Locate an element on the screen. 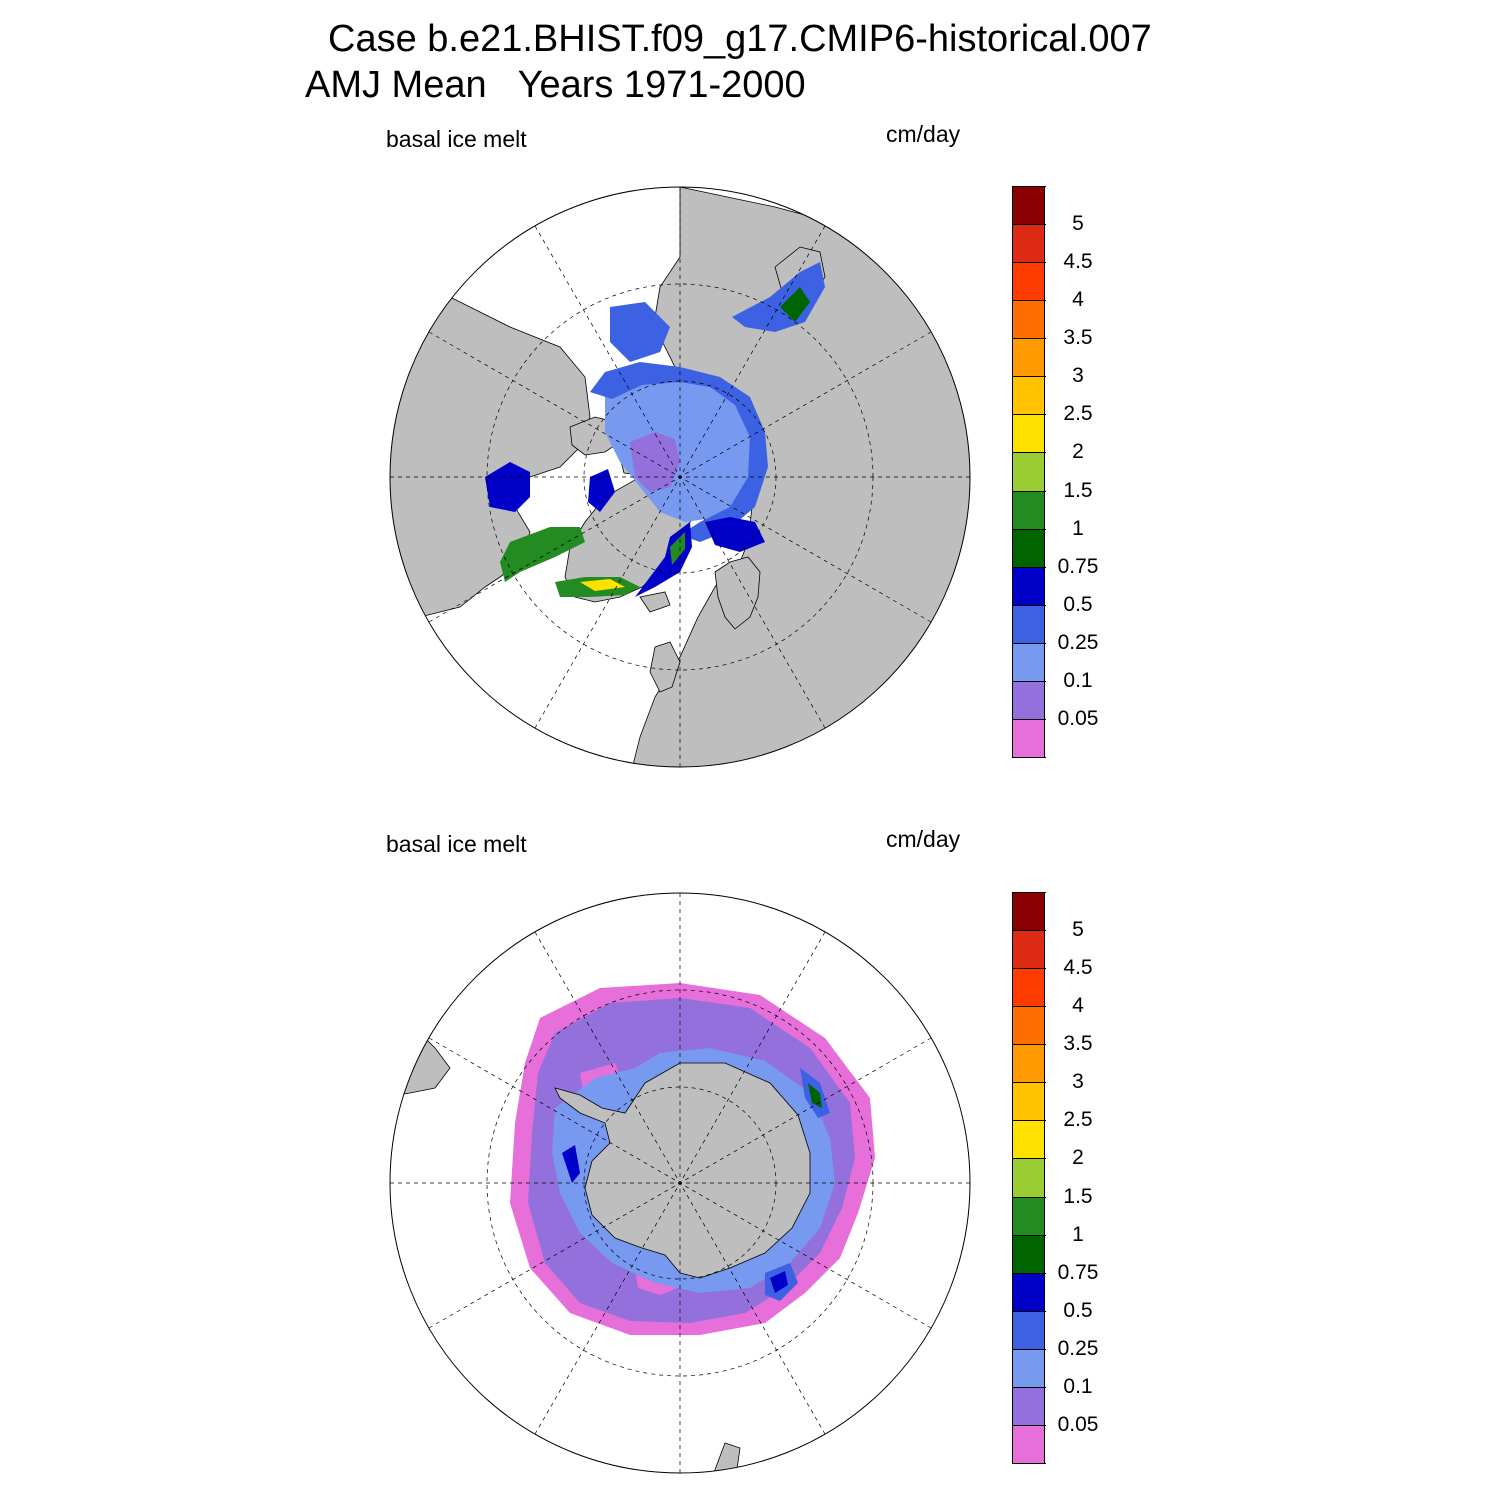 The height and width of the screenshot is (1500, 1500). scandinavia-land is located at coordinates (737, 593).